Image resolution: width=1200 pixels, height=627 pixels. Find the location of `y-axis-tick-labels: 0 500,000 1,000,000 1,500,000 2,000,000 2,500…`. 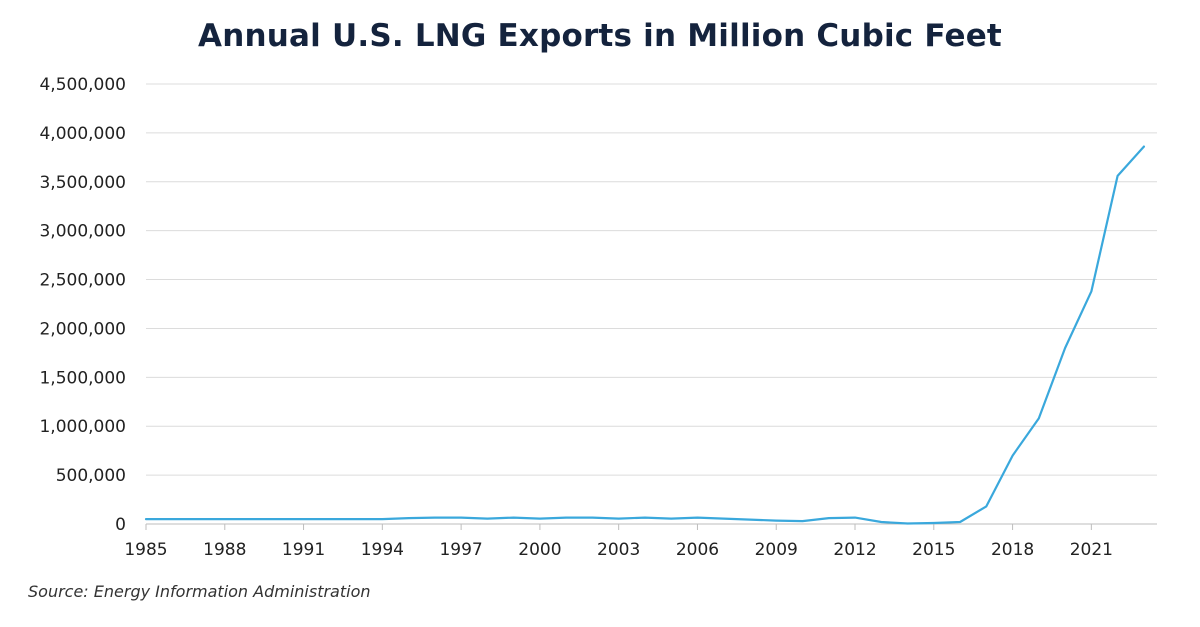

y-axis-tick-labels: 0 500,000 1,000,000 1,500,000 2,000,000 2,500… is located at coordinates (82, 305).